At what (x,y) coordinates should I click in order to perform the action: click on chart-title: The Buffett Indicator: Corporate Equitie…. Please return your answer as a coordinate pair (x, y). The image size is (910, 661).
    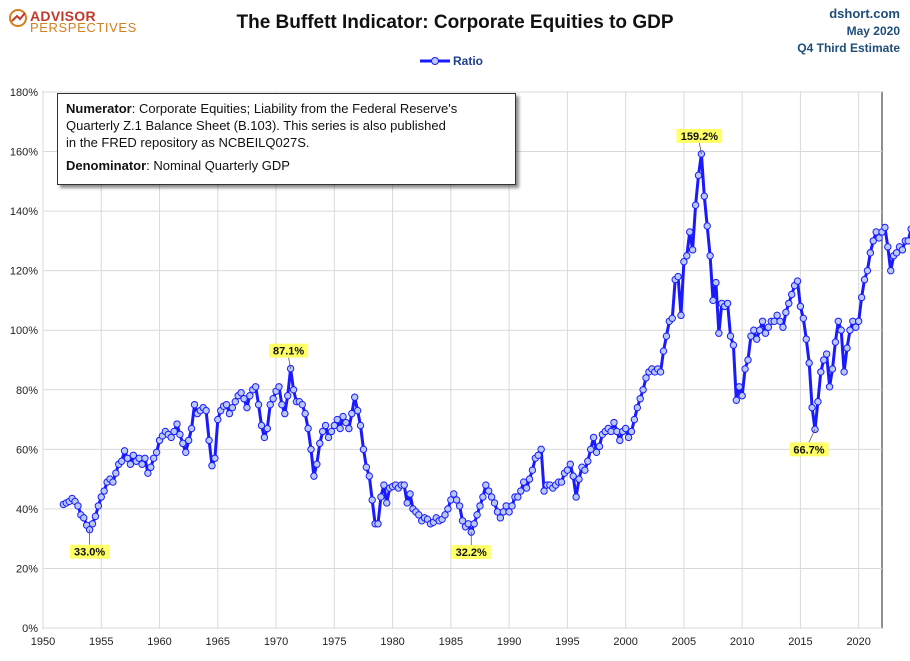
    Looking at the image, I should click on (455, 22).